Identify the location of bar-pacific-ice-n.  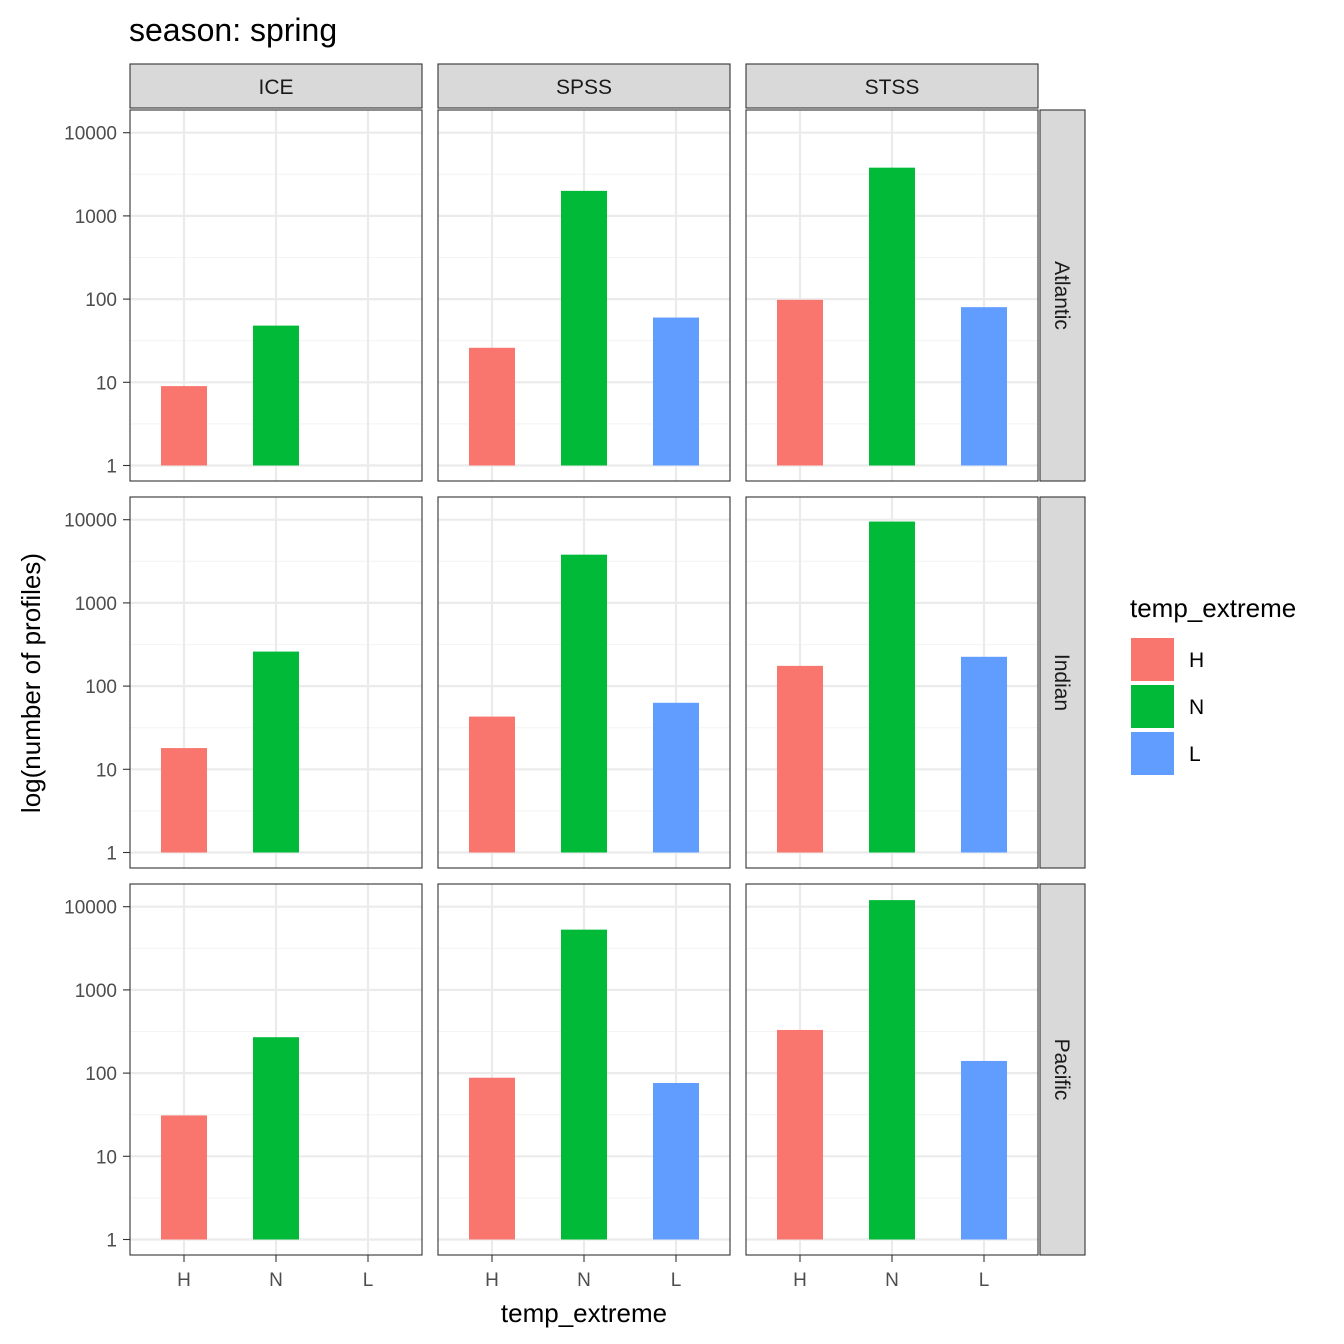
(276, 1138).